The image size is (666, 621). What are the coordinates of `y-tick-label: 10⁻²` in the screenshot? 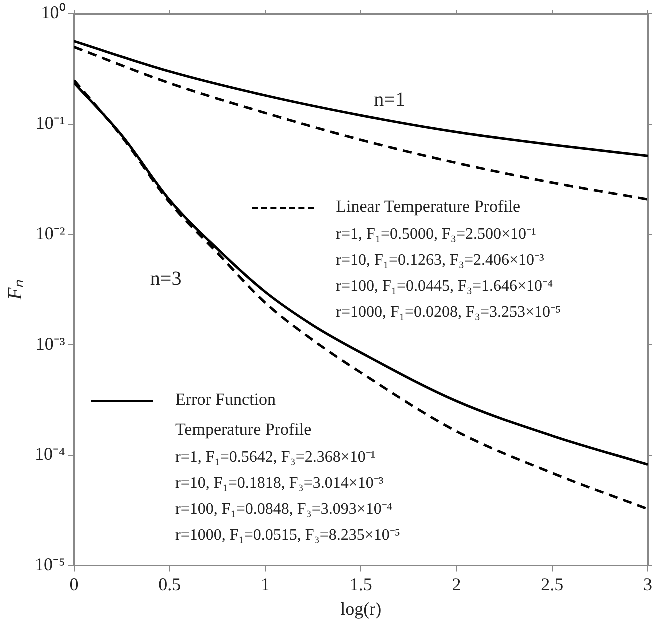 It's located at (51, 233).